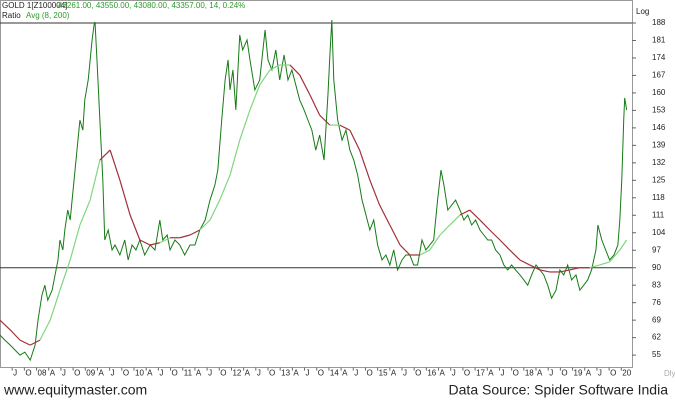  I want to click on y-tick-label: 153, so click(659, 110).